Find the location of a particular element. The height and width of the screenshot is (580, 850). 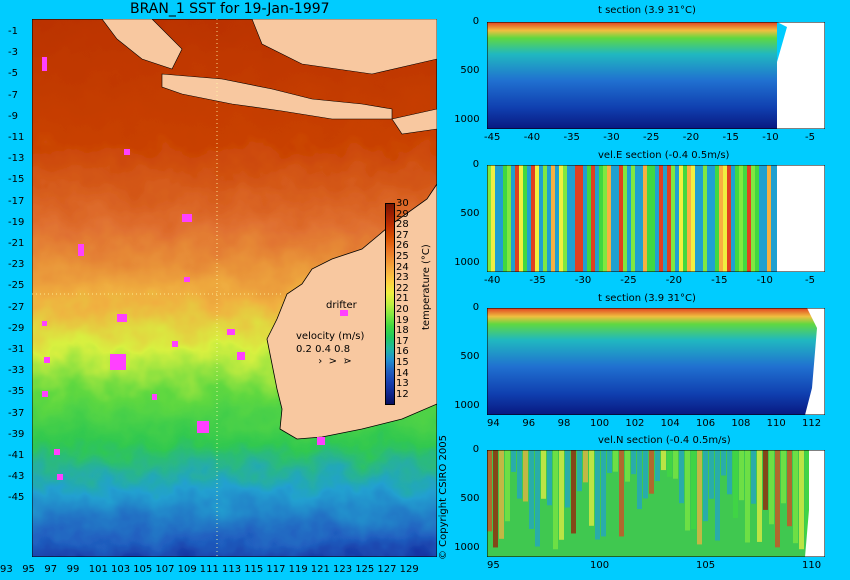

t-section-longitude-plot is located at coordinates (656, 361).